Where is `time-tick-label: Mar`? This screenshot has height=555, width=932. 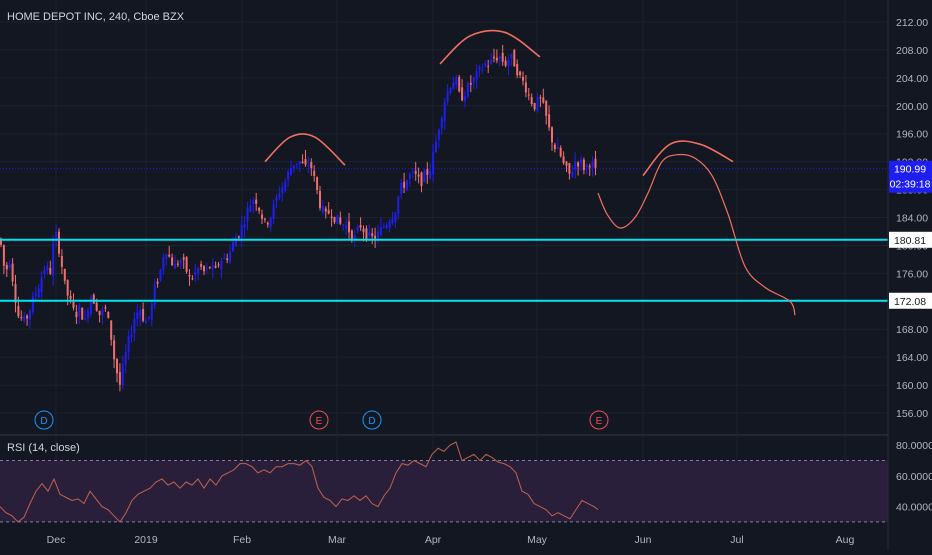 time-tick-label: Mar is located at coordinates (337, 540).